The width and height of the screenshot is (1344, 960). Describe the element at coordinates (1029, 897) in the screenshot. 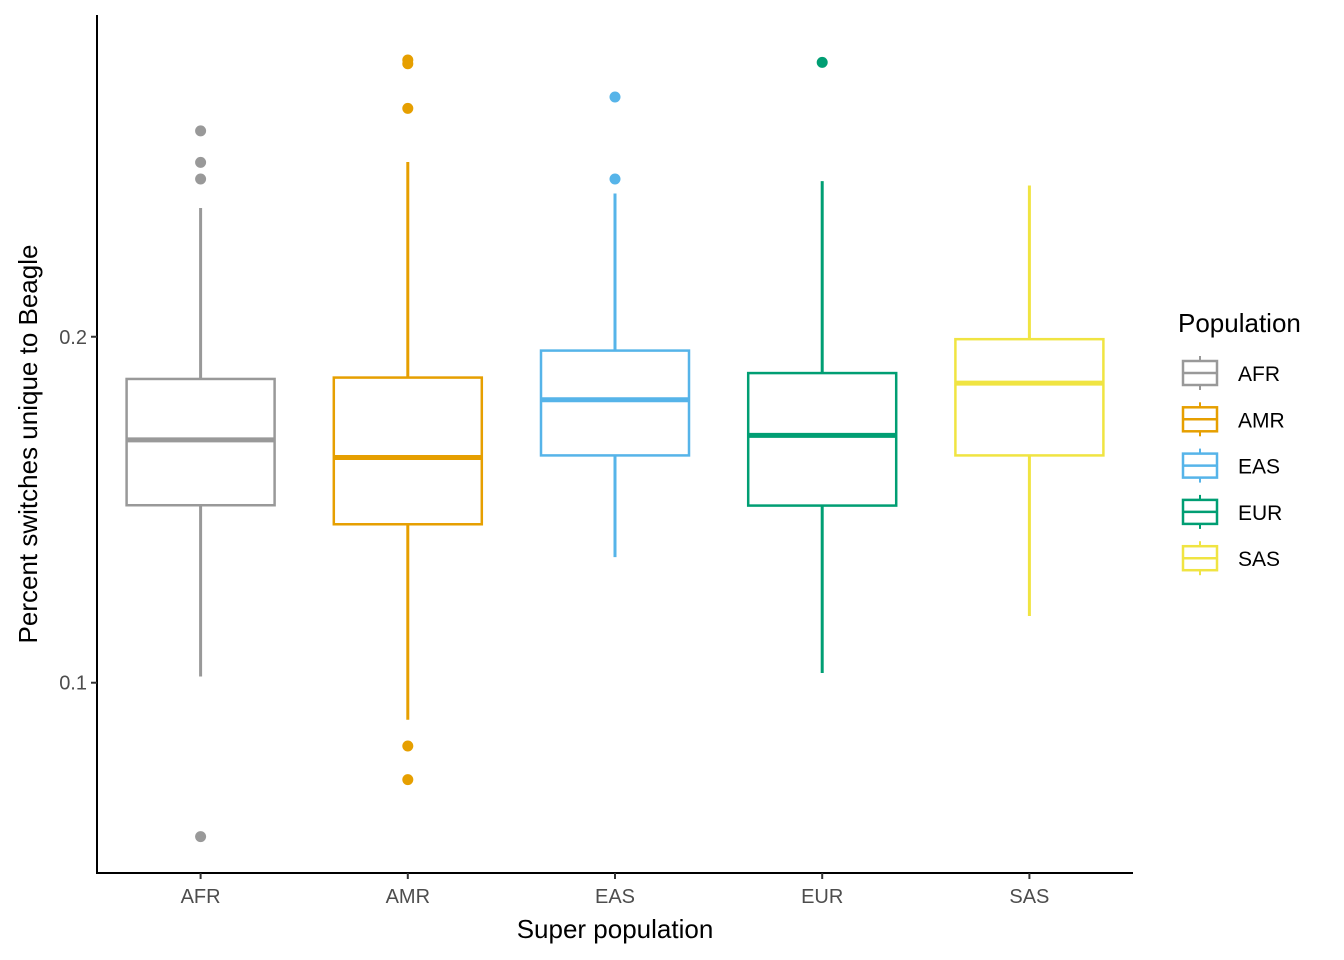

I see `x-tick-label: SAS` at that location.